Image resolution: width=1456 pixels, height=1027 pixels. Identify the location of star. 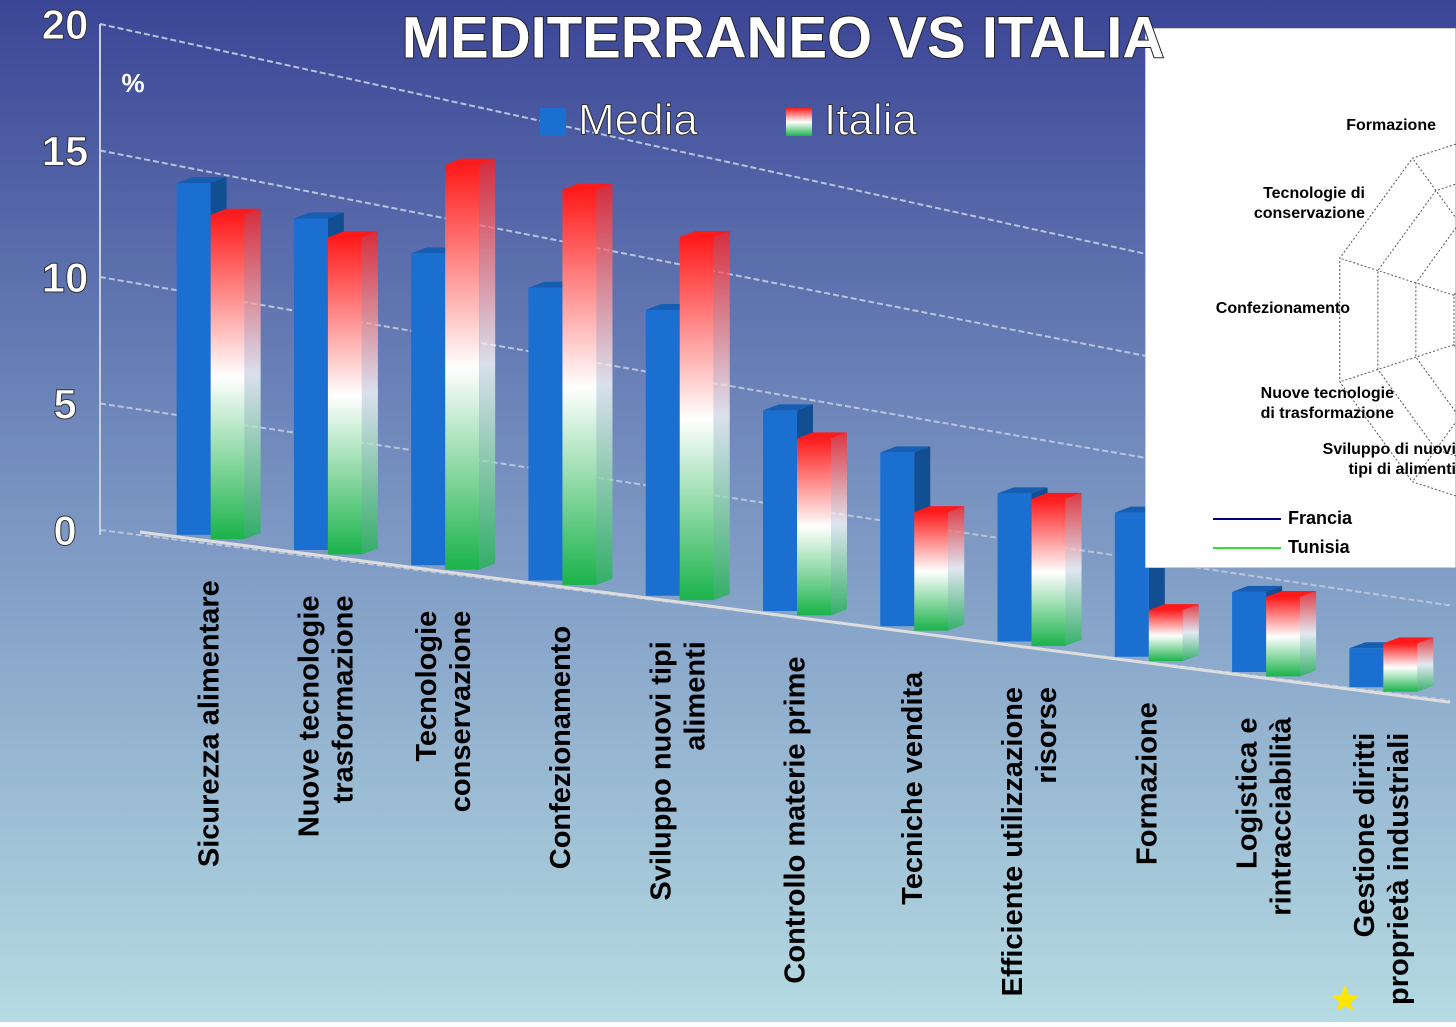
(1345, 998).